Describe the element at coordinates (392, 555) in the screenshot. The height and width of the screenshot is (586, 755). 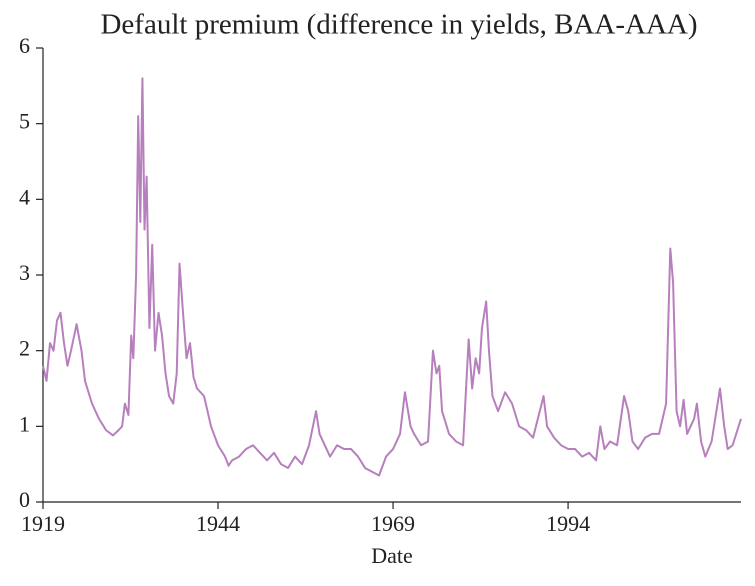
I see `x-axis-label: Date` at that location.